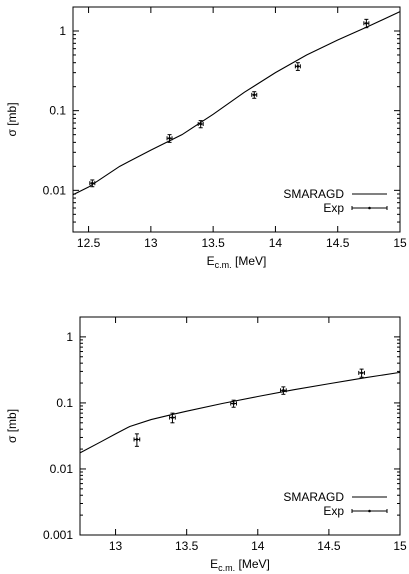 The width and height of the screenshot is (409, 574). I want to click on series-smaragd-line, so click(240, 412).